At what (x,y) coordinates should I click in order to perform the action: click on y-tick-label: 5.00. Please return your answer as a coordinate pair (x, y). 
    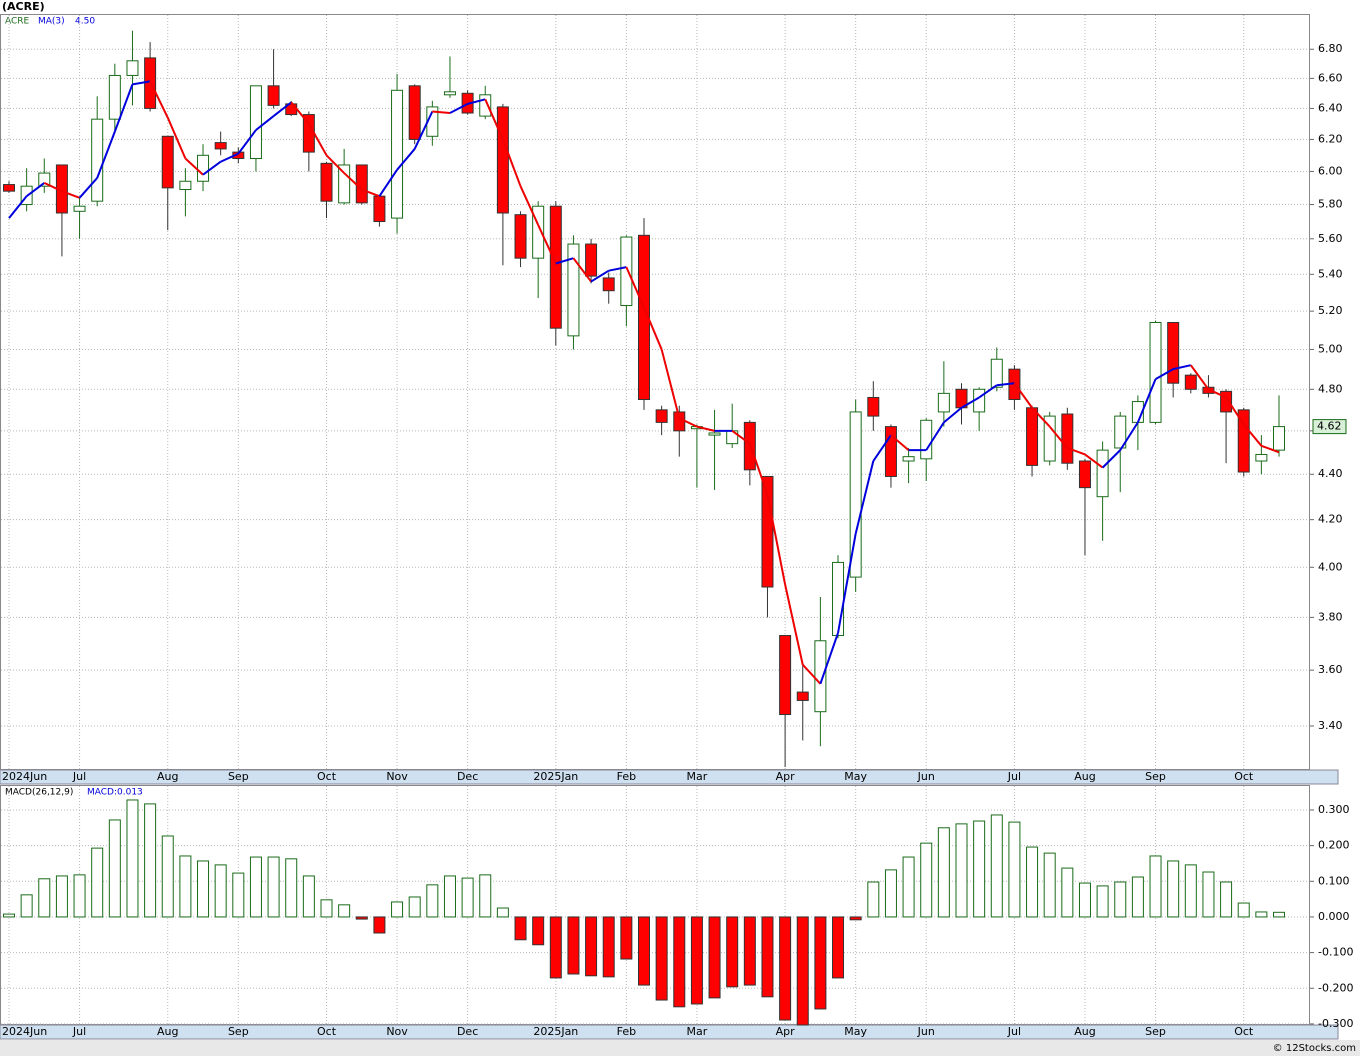
    Looking at the image, I should click on (1330, 348).